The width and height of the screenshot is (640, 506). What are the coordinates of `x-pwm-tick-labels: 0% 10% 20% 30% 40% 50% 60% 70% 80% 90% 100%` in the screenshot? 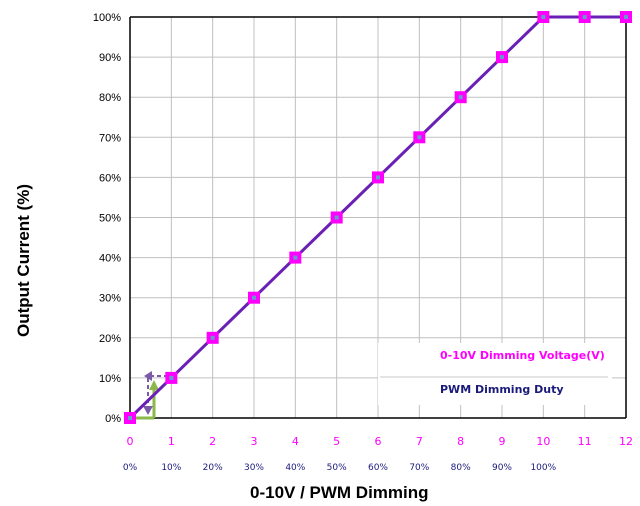 It's located at (340, 468).